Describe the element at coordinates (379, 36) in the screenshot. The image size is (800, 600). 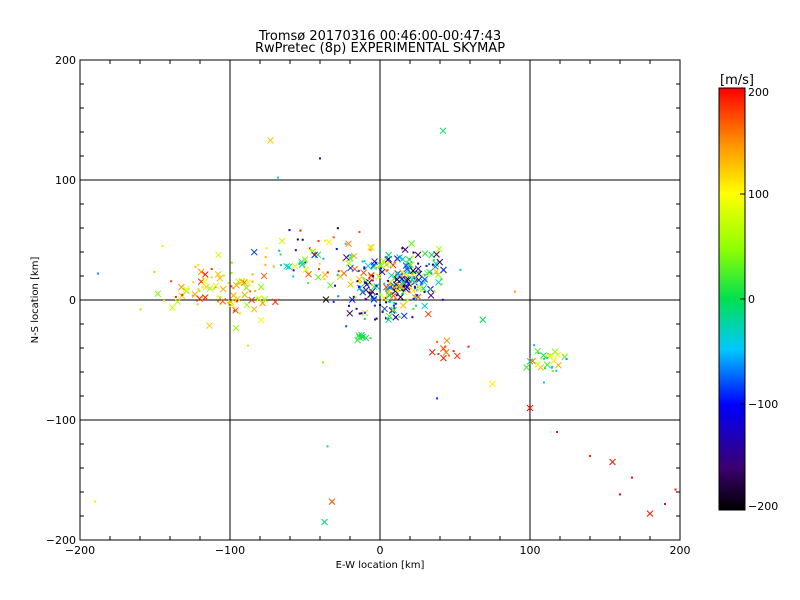
I see `chart-title: Tromsø 20170316 00:46:00-00:47:43` at that location.